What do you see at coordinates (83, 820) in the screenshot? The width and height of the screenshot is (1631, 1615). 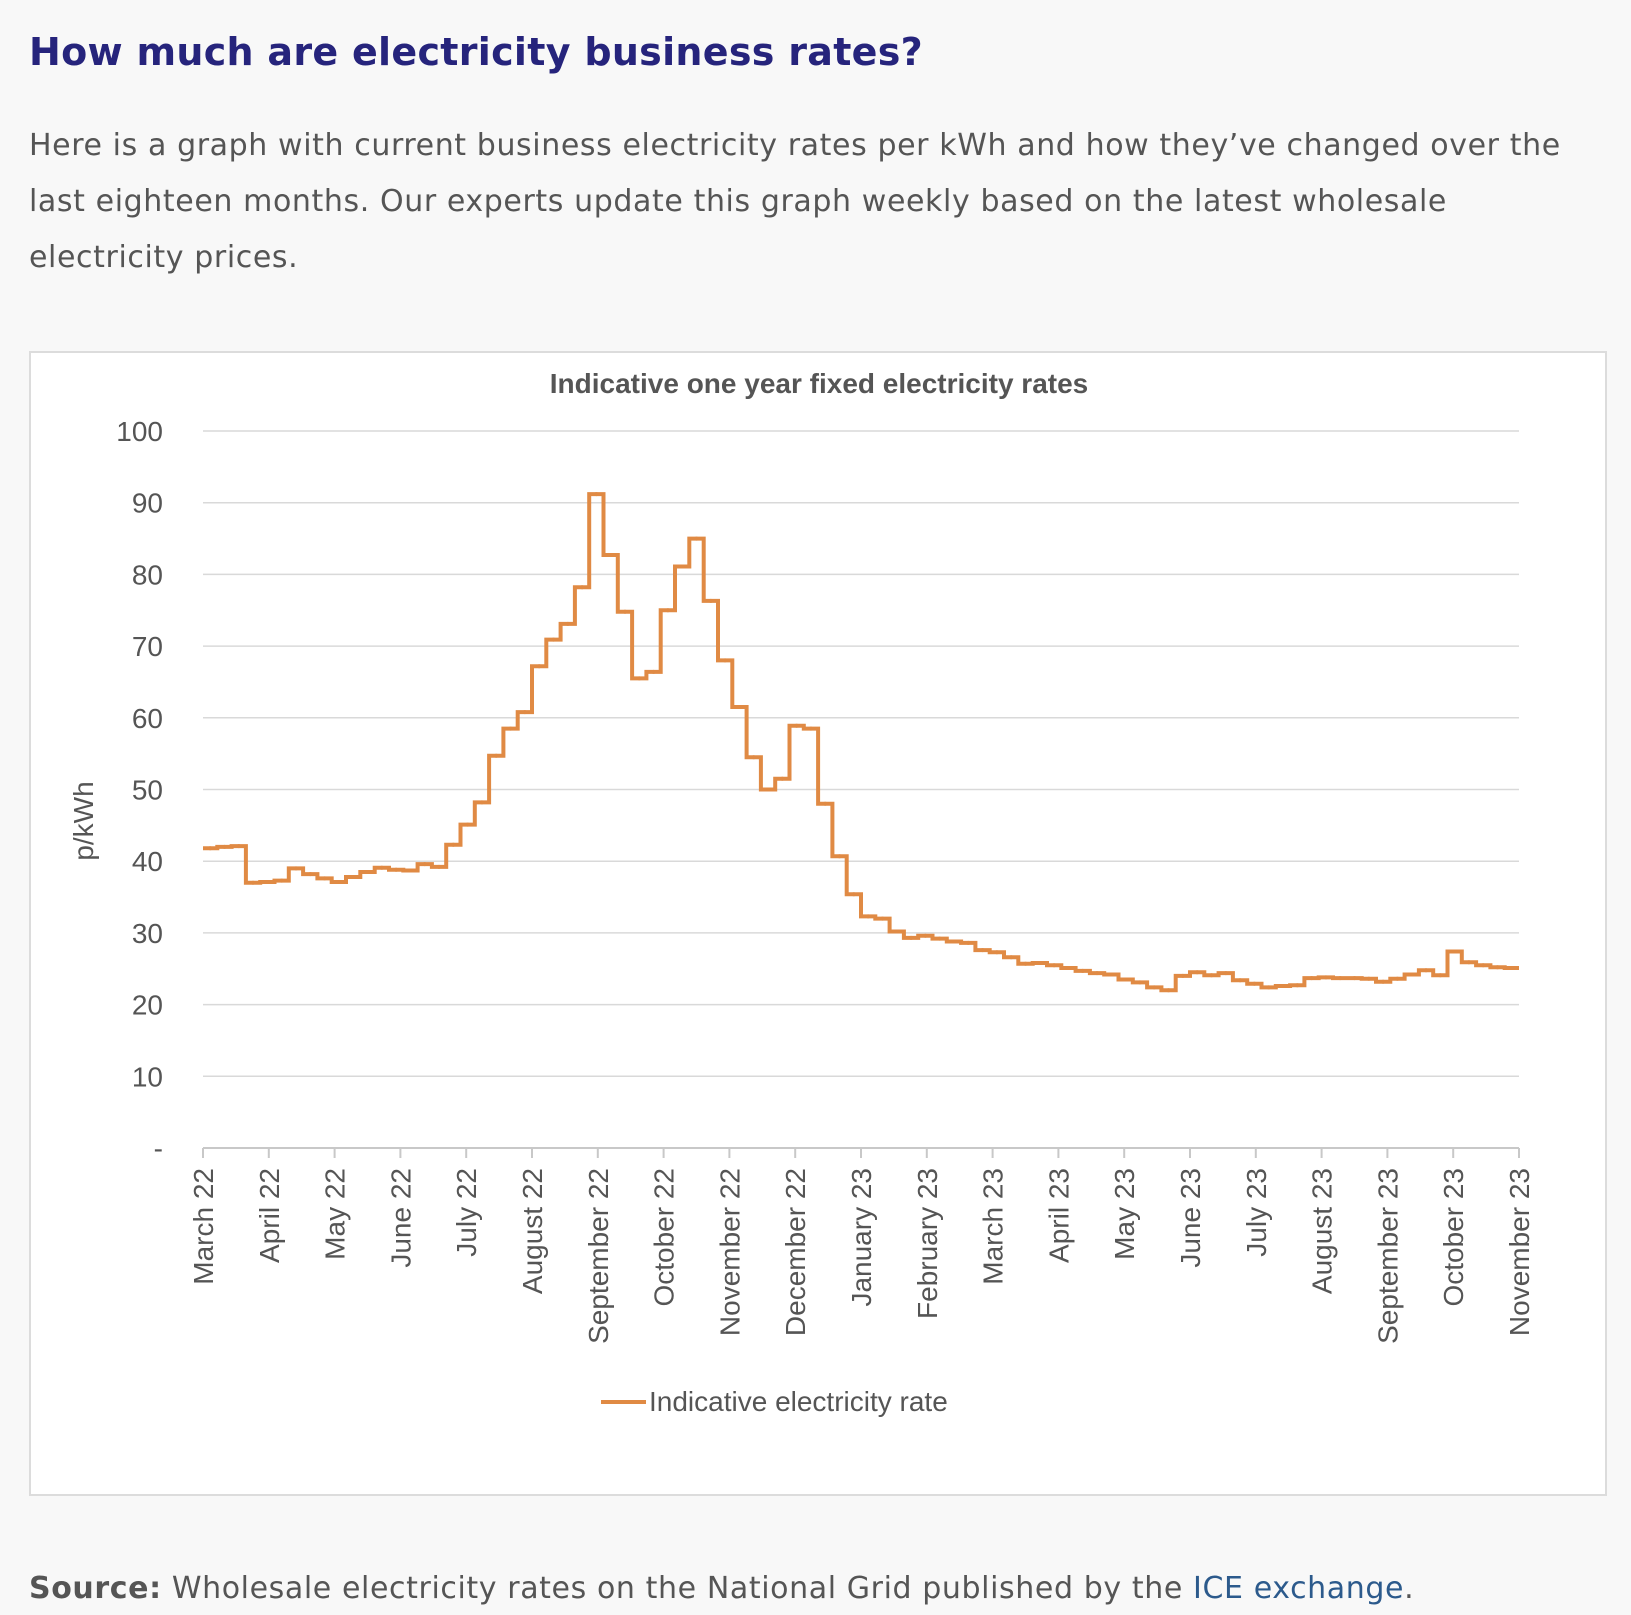 I see `y-axis-label: p/kWh` at bounding box center [83, 820].